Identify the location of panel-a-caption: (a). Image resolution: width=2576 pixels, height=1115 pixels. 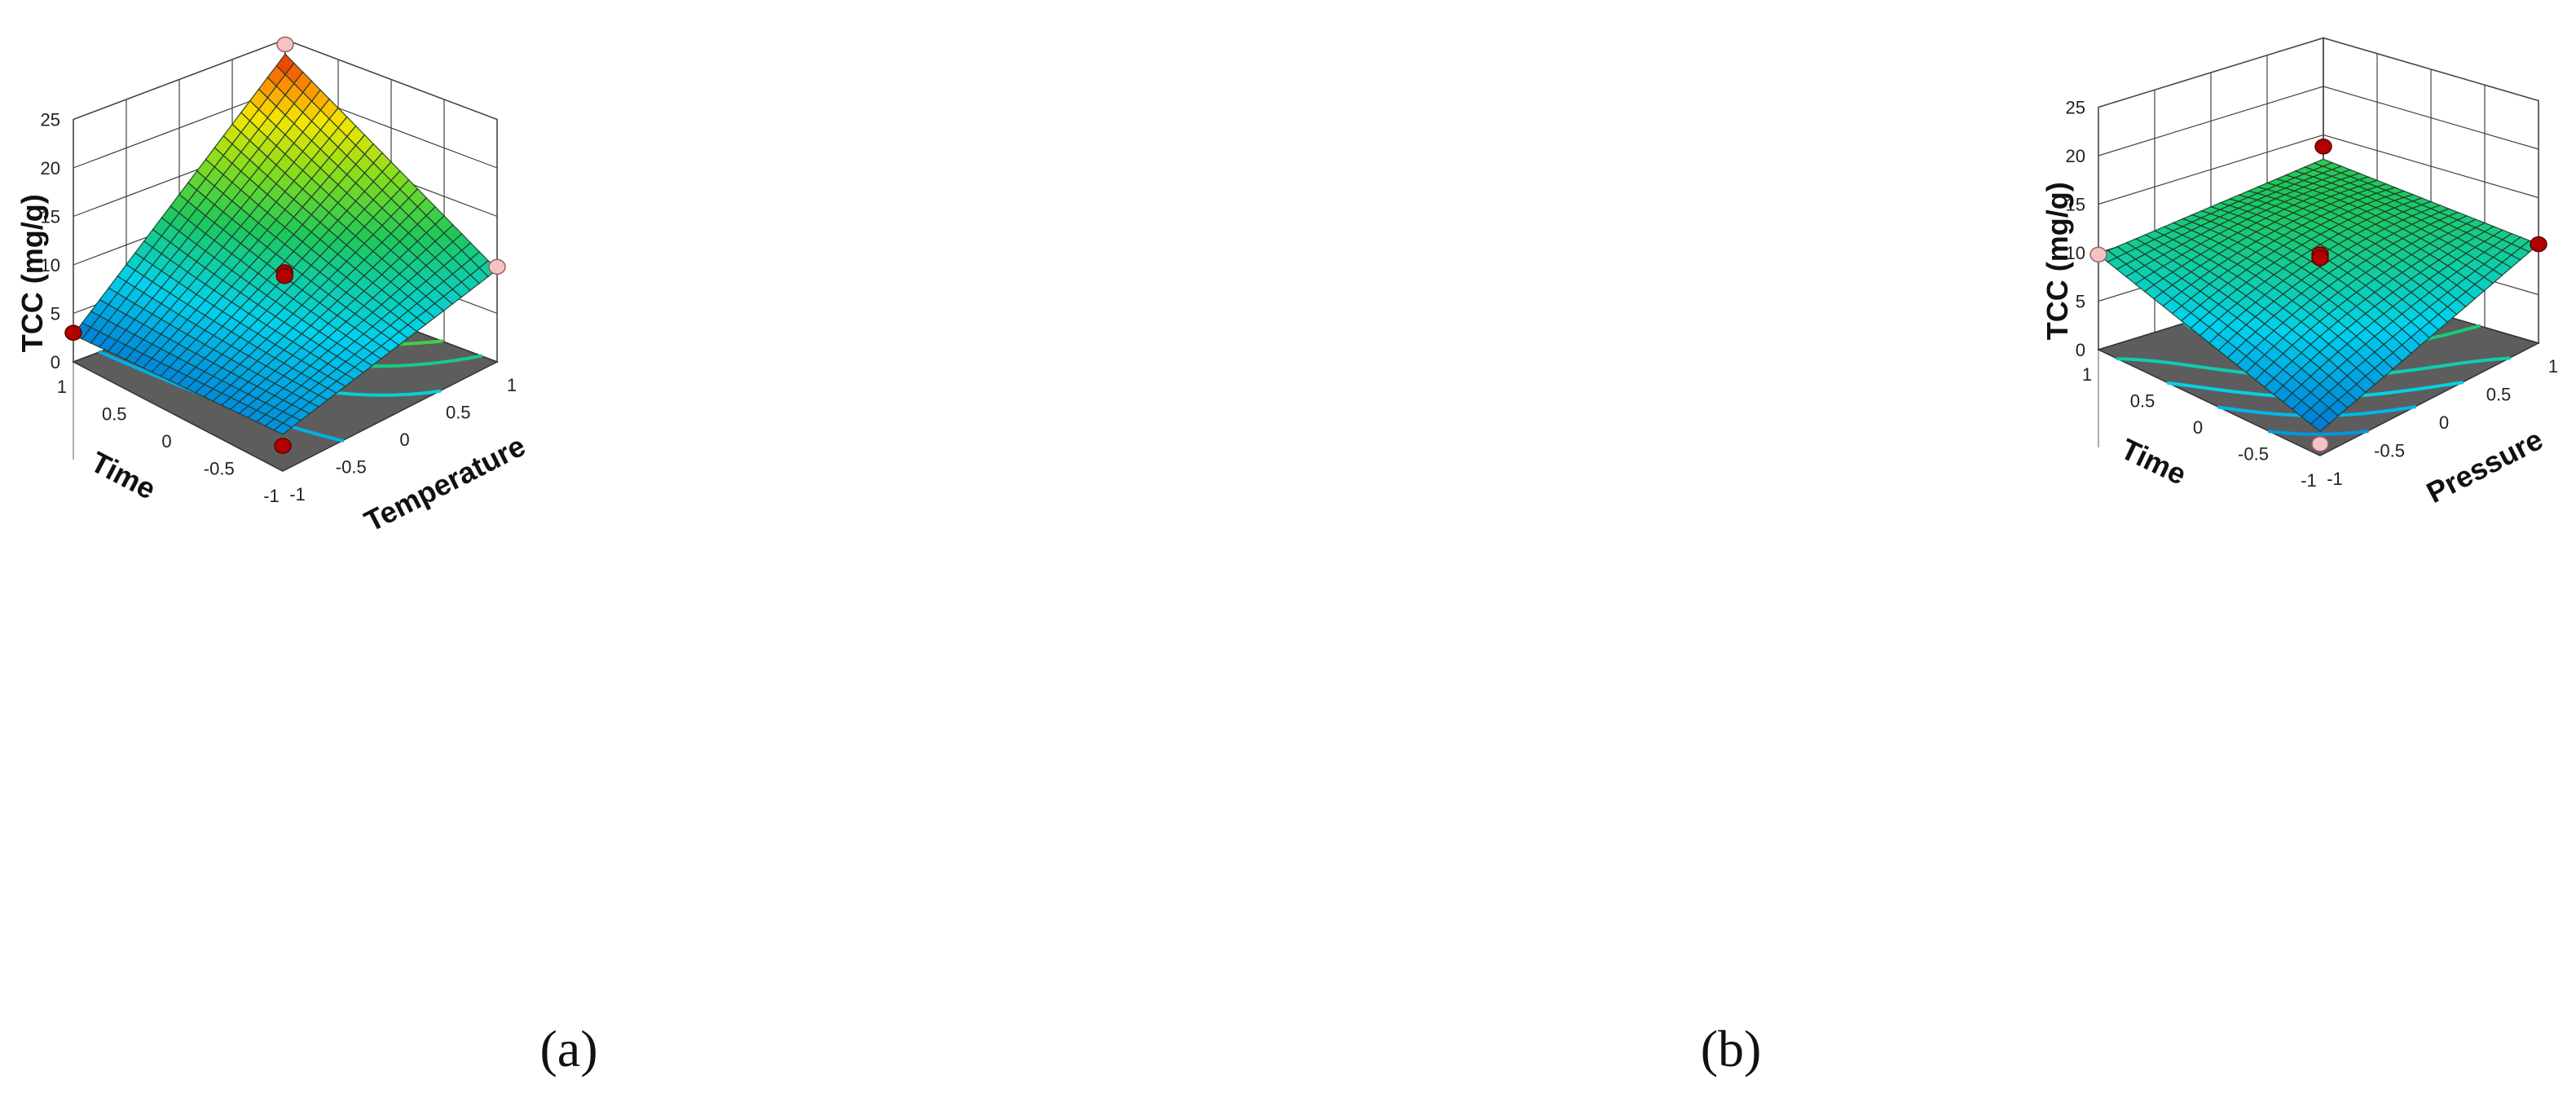
(568, 1049).